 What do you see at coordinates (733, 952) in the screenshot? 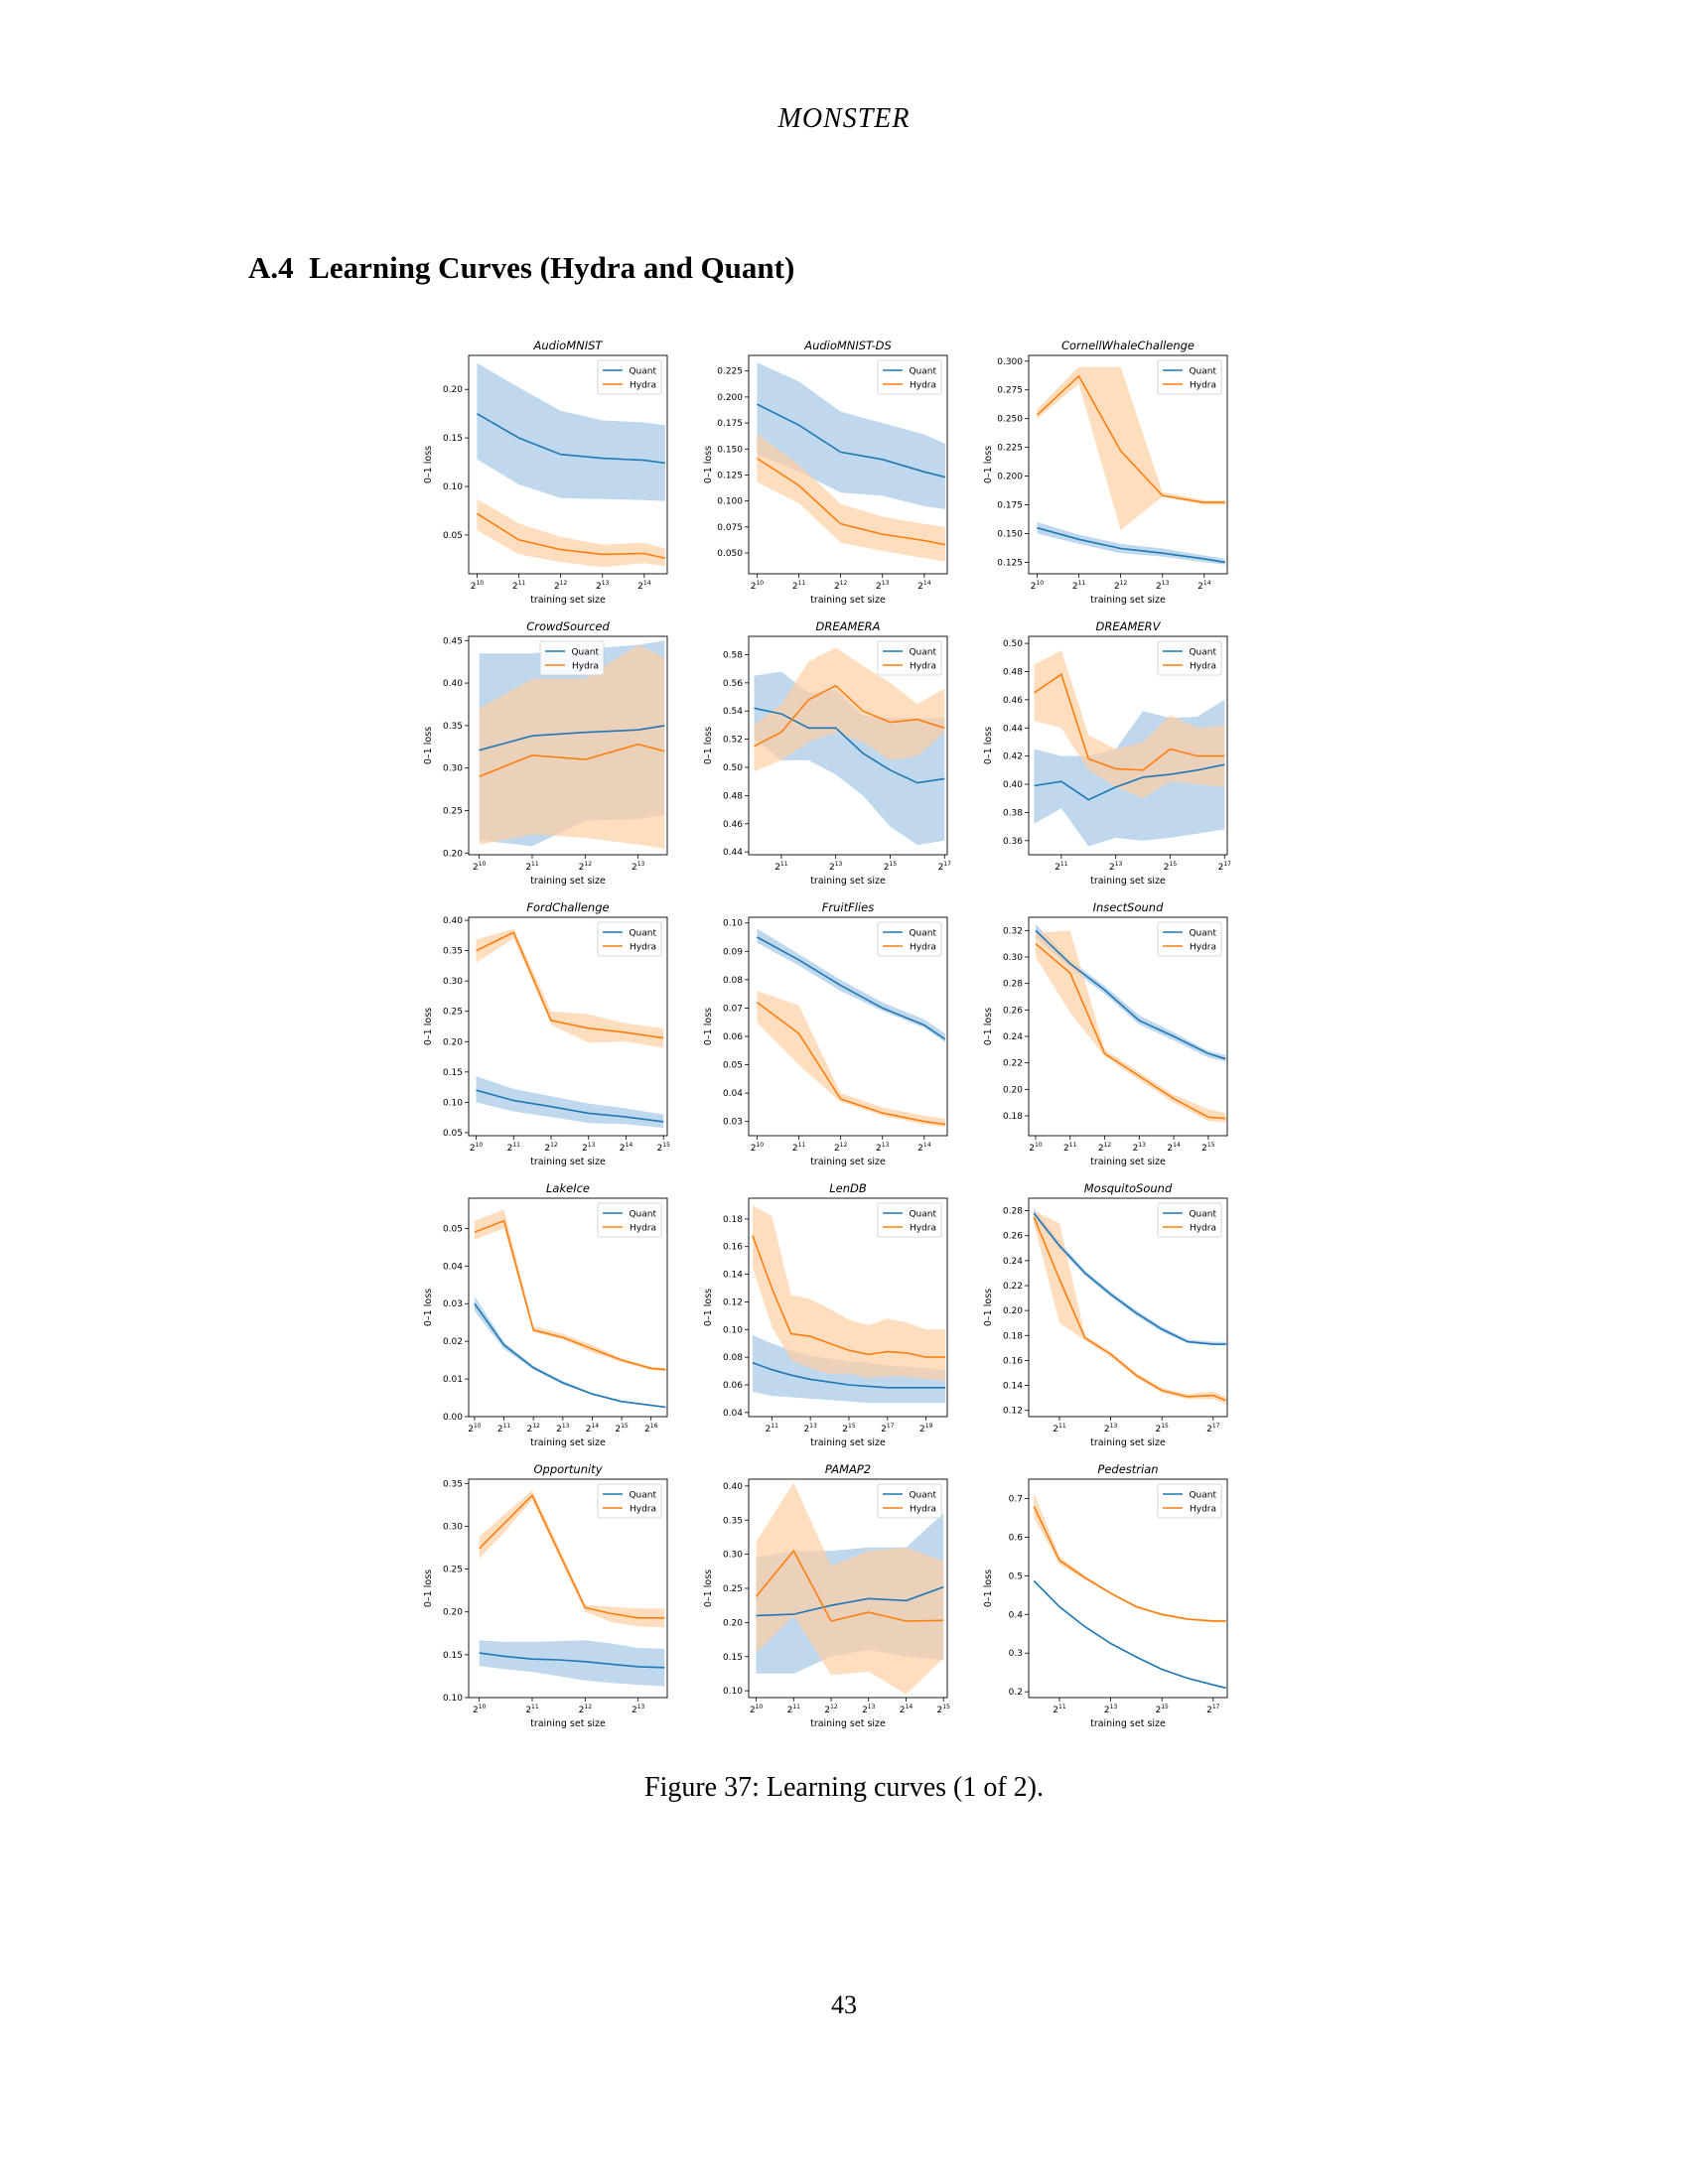
I see `y-tick-label: 0.09` at bounding box center [733, 952].